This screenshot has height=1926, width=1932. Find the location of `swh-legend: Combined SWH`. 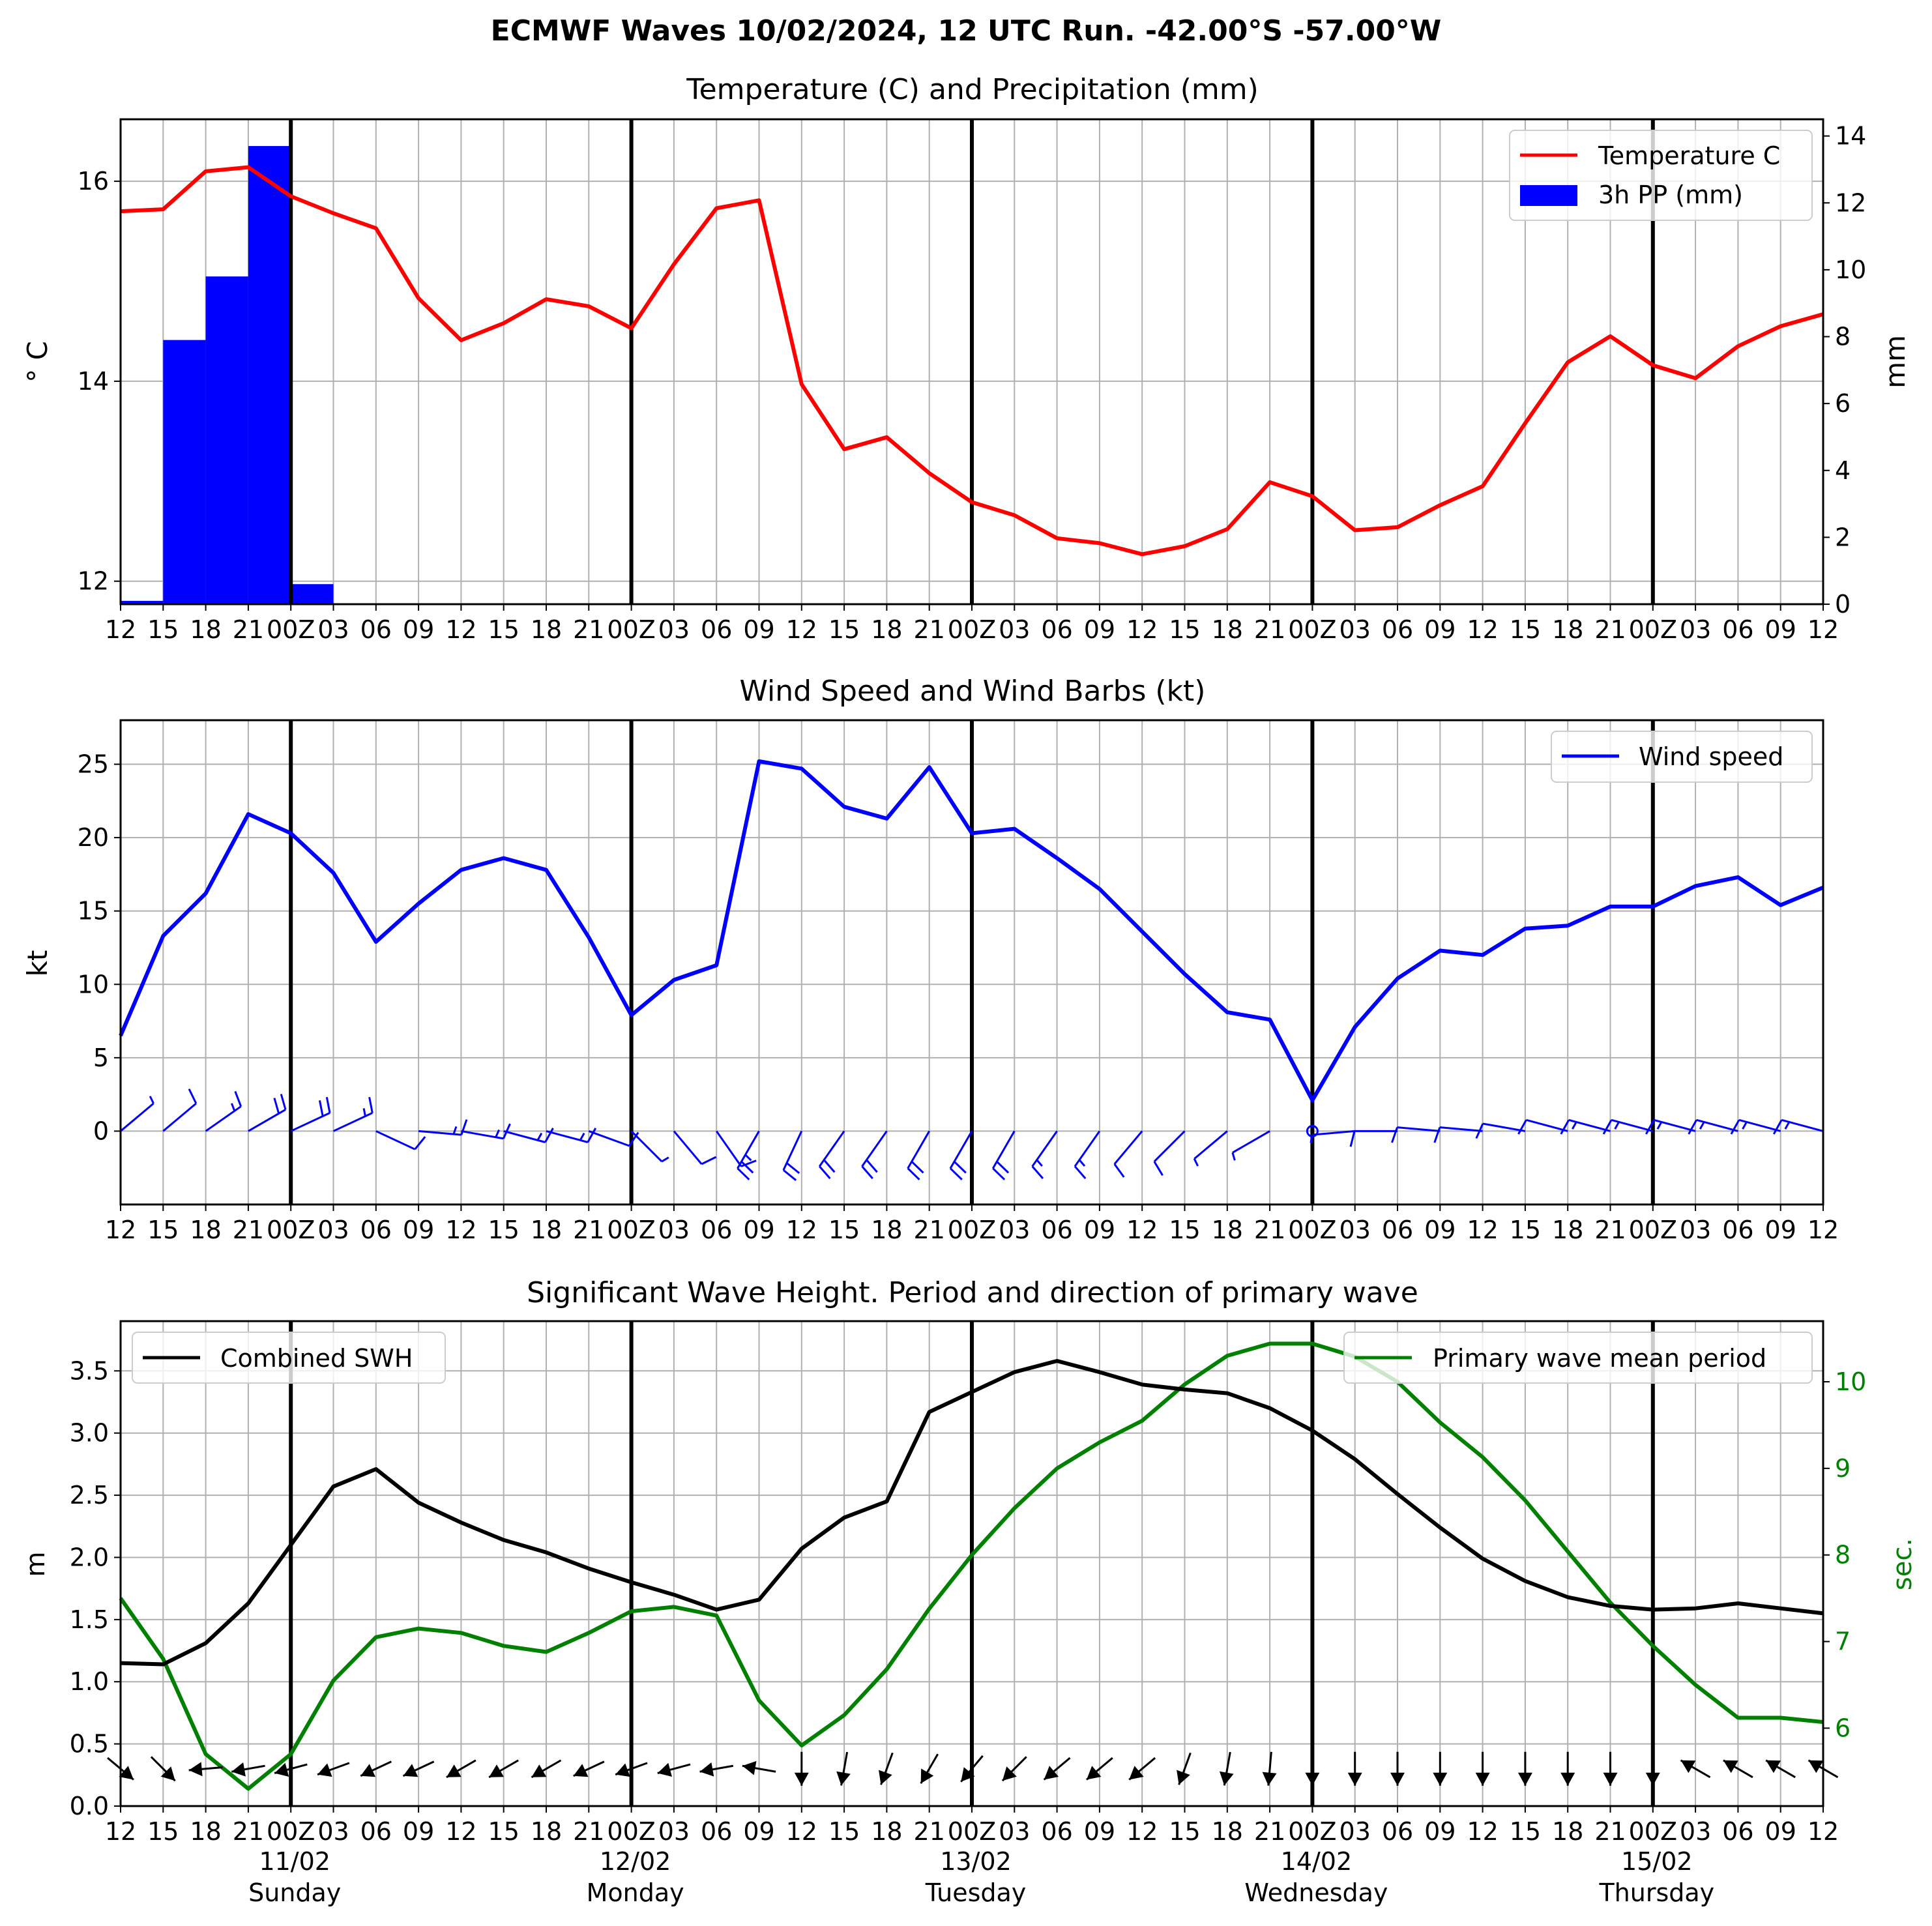

swh-legend: Combined SWH is located at coordinates (289, 1358).